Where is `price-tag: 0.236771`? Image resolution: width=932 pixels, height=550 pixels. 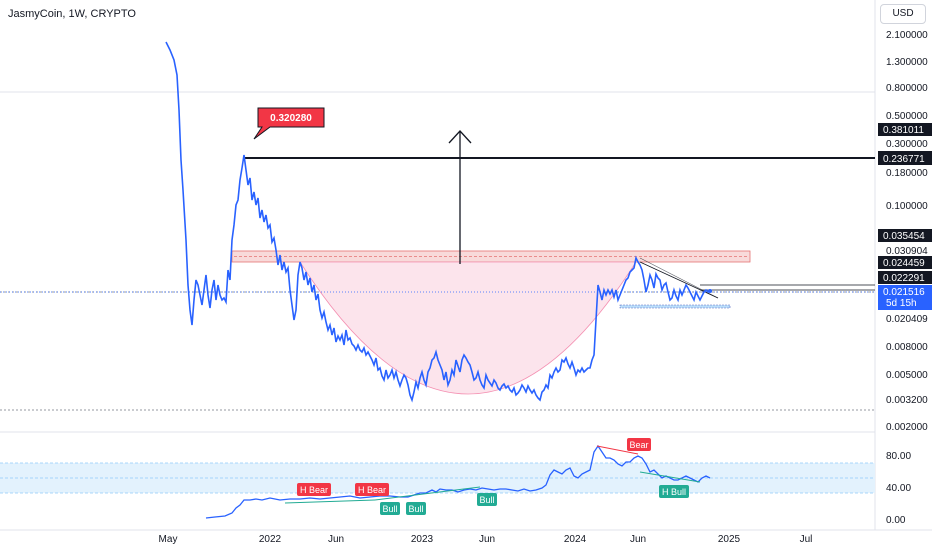
price-tag: 0.236771 is located at coordinates (905, 158).